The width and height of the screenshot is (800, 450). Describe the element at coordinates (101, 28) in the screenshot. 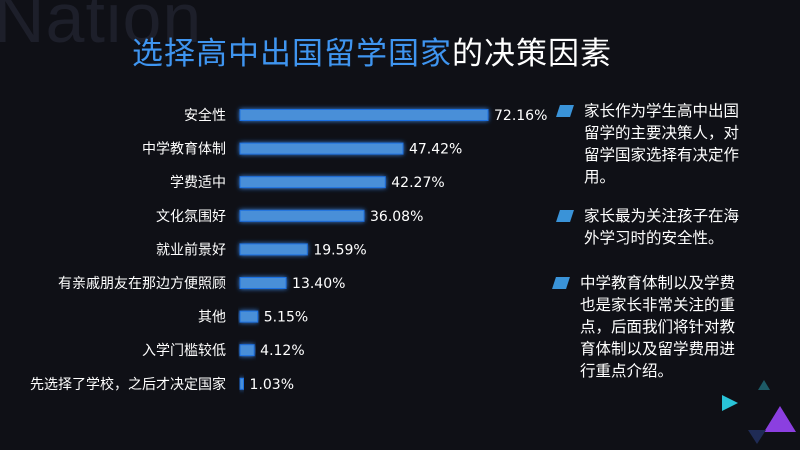

I see `watermark-text: Nation` at that location.